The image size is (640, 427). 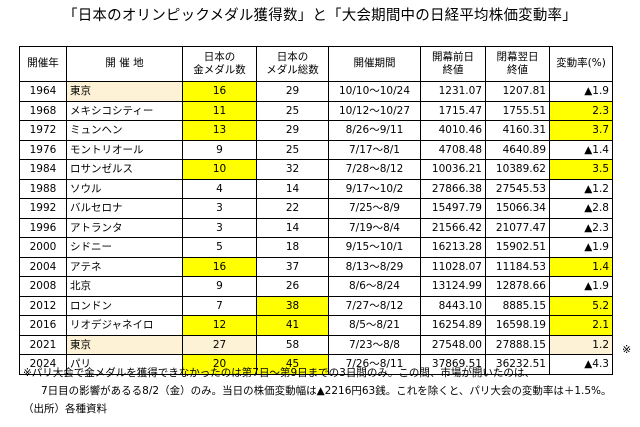 I want to click on cell-pre-close: 4708.48, so click(x=453, y=149).